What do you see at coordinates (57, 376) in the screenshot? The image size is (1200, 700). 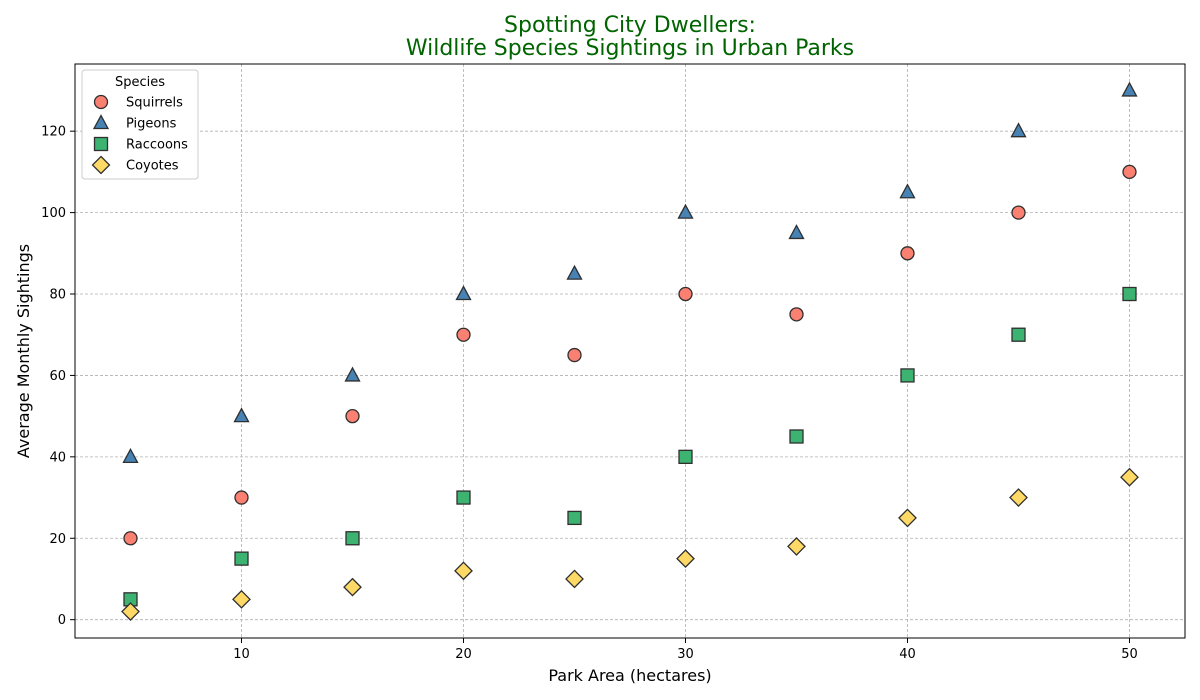 I see `y-tick-label: 60` at bounding box center [57, 376].